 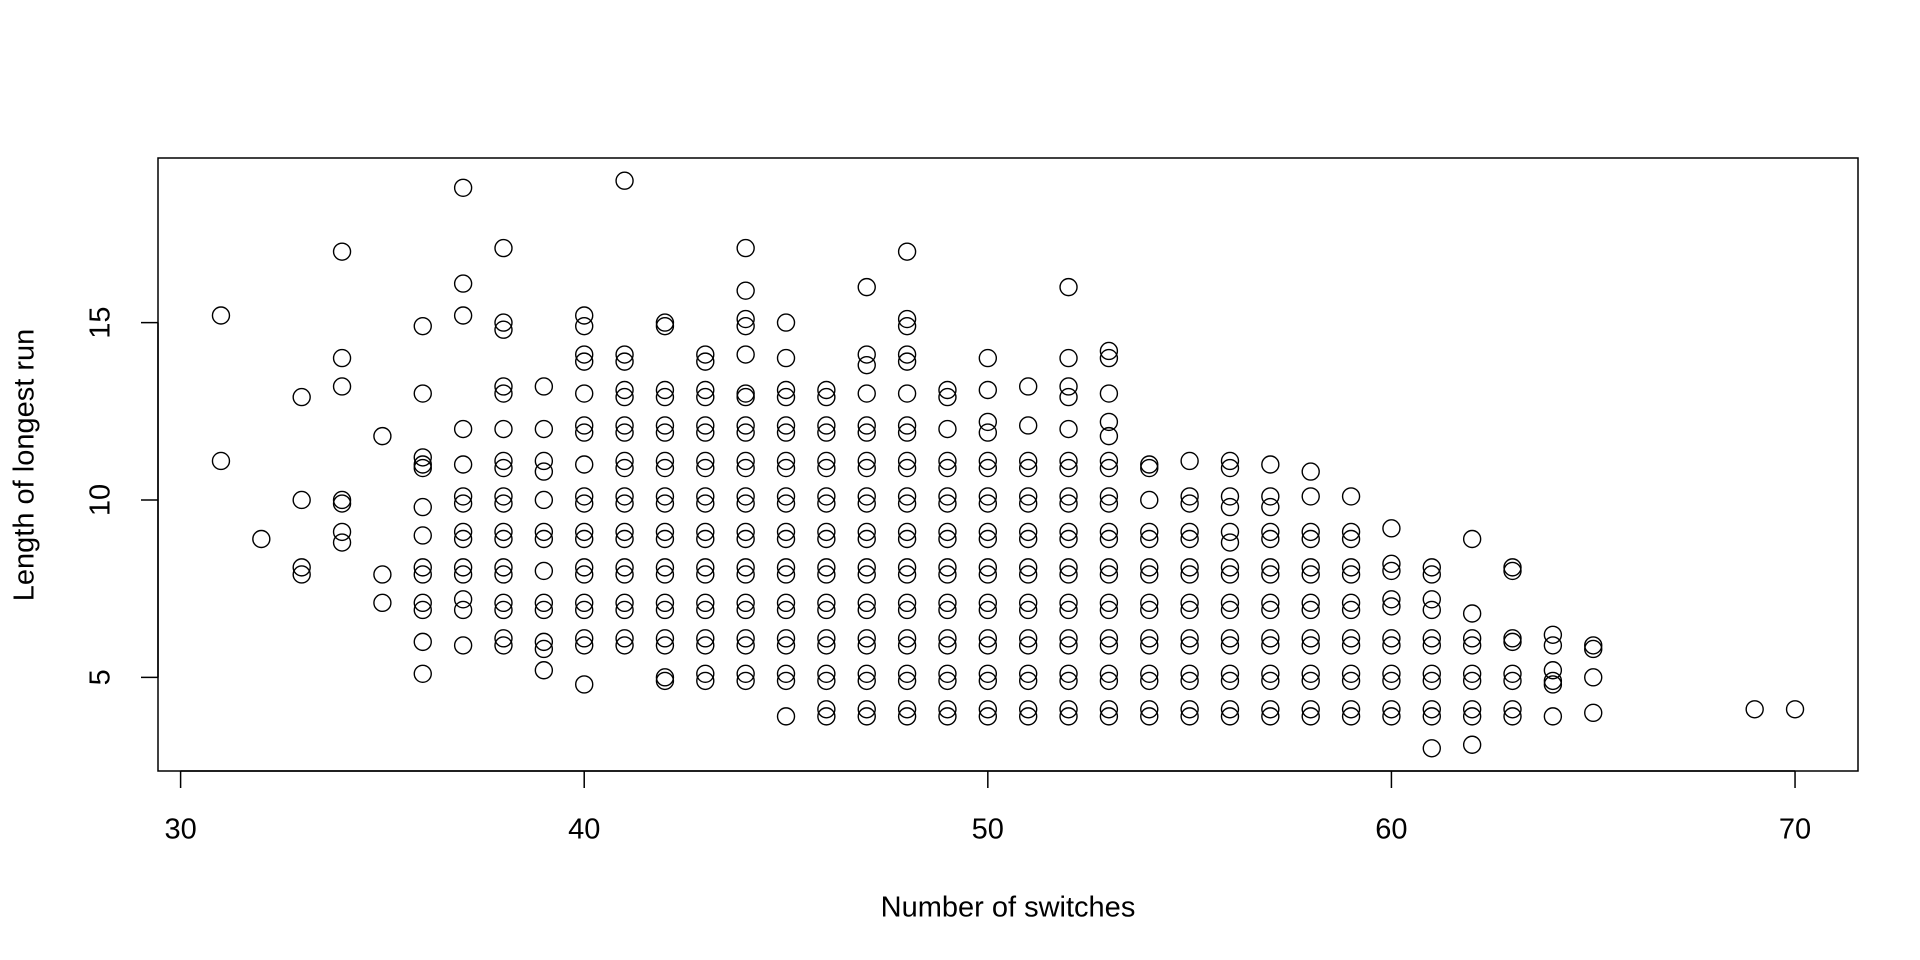 I want to click on x-tick-label: 50, so click(x=988, y=830).